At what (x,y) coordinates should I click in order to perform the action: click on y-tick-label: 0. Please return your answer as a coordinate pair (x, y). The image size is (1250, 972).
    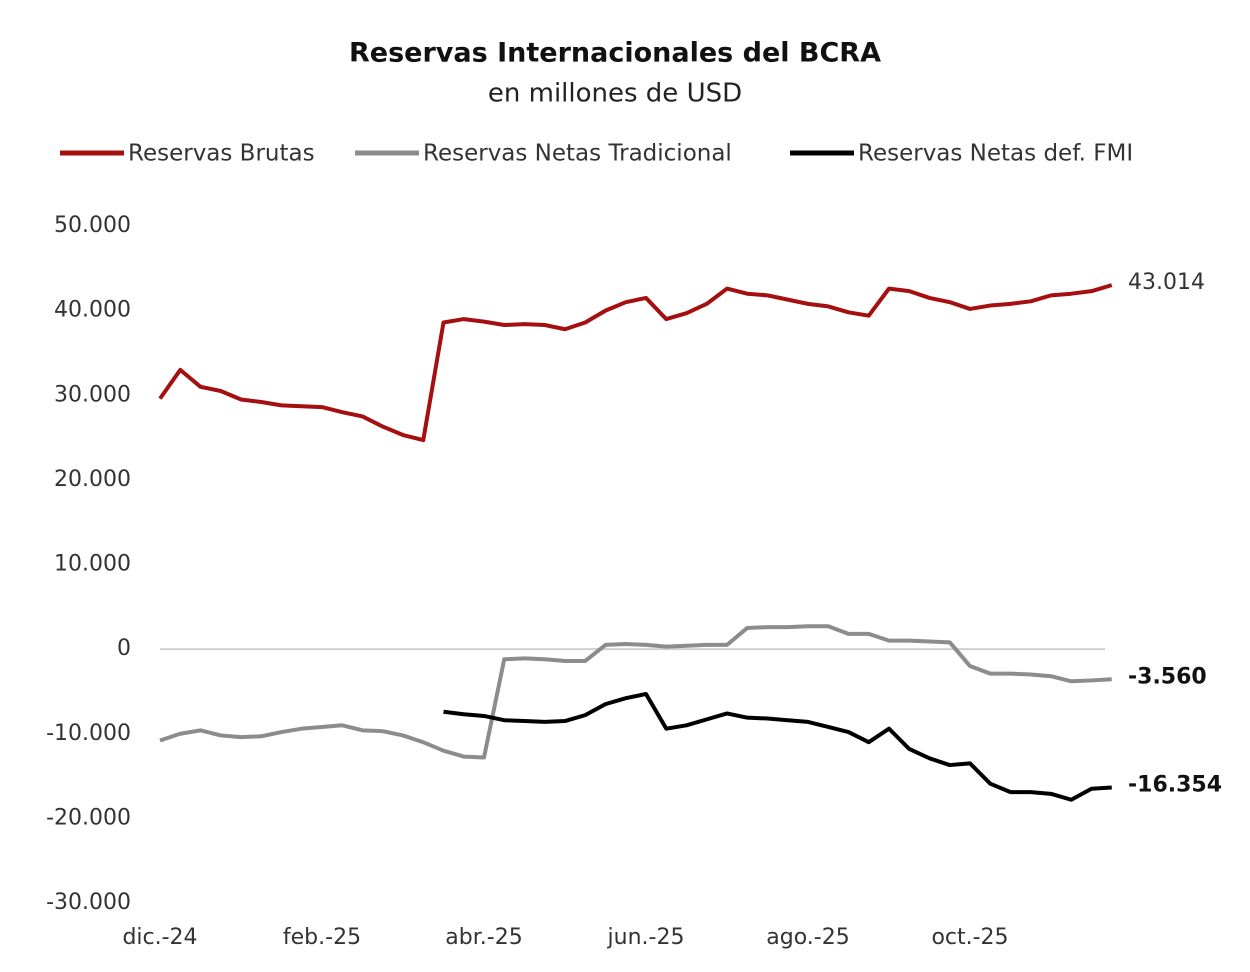
    Looking at the image, I should click on (124, 648).